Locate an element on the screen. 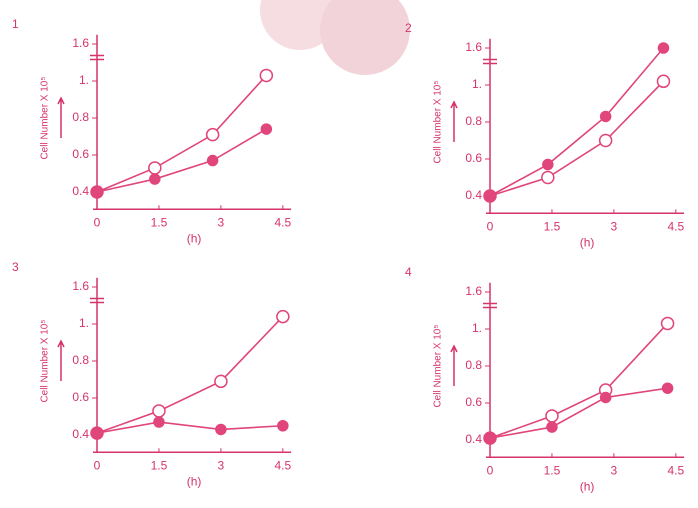 The image size is (698, 508). panel-label: 2 is located at coordinates (408, 28).